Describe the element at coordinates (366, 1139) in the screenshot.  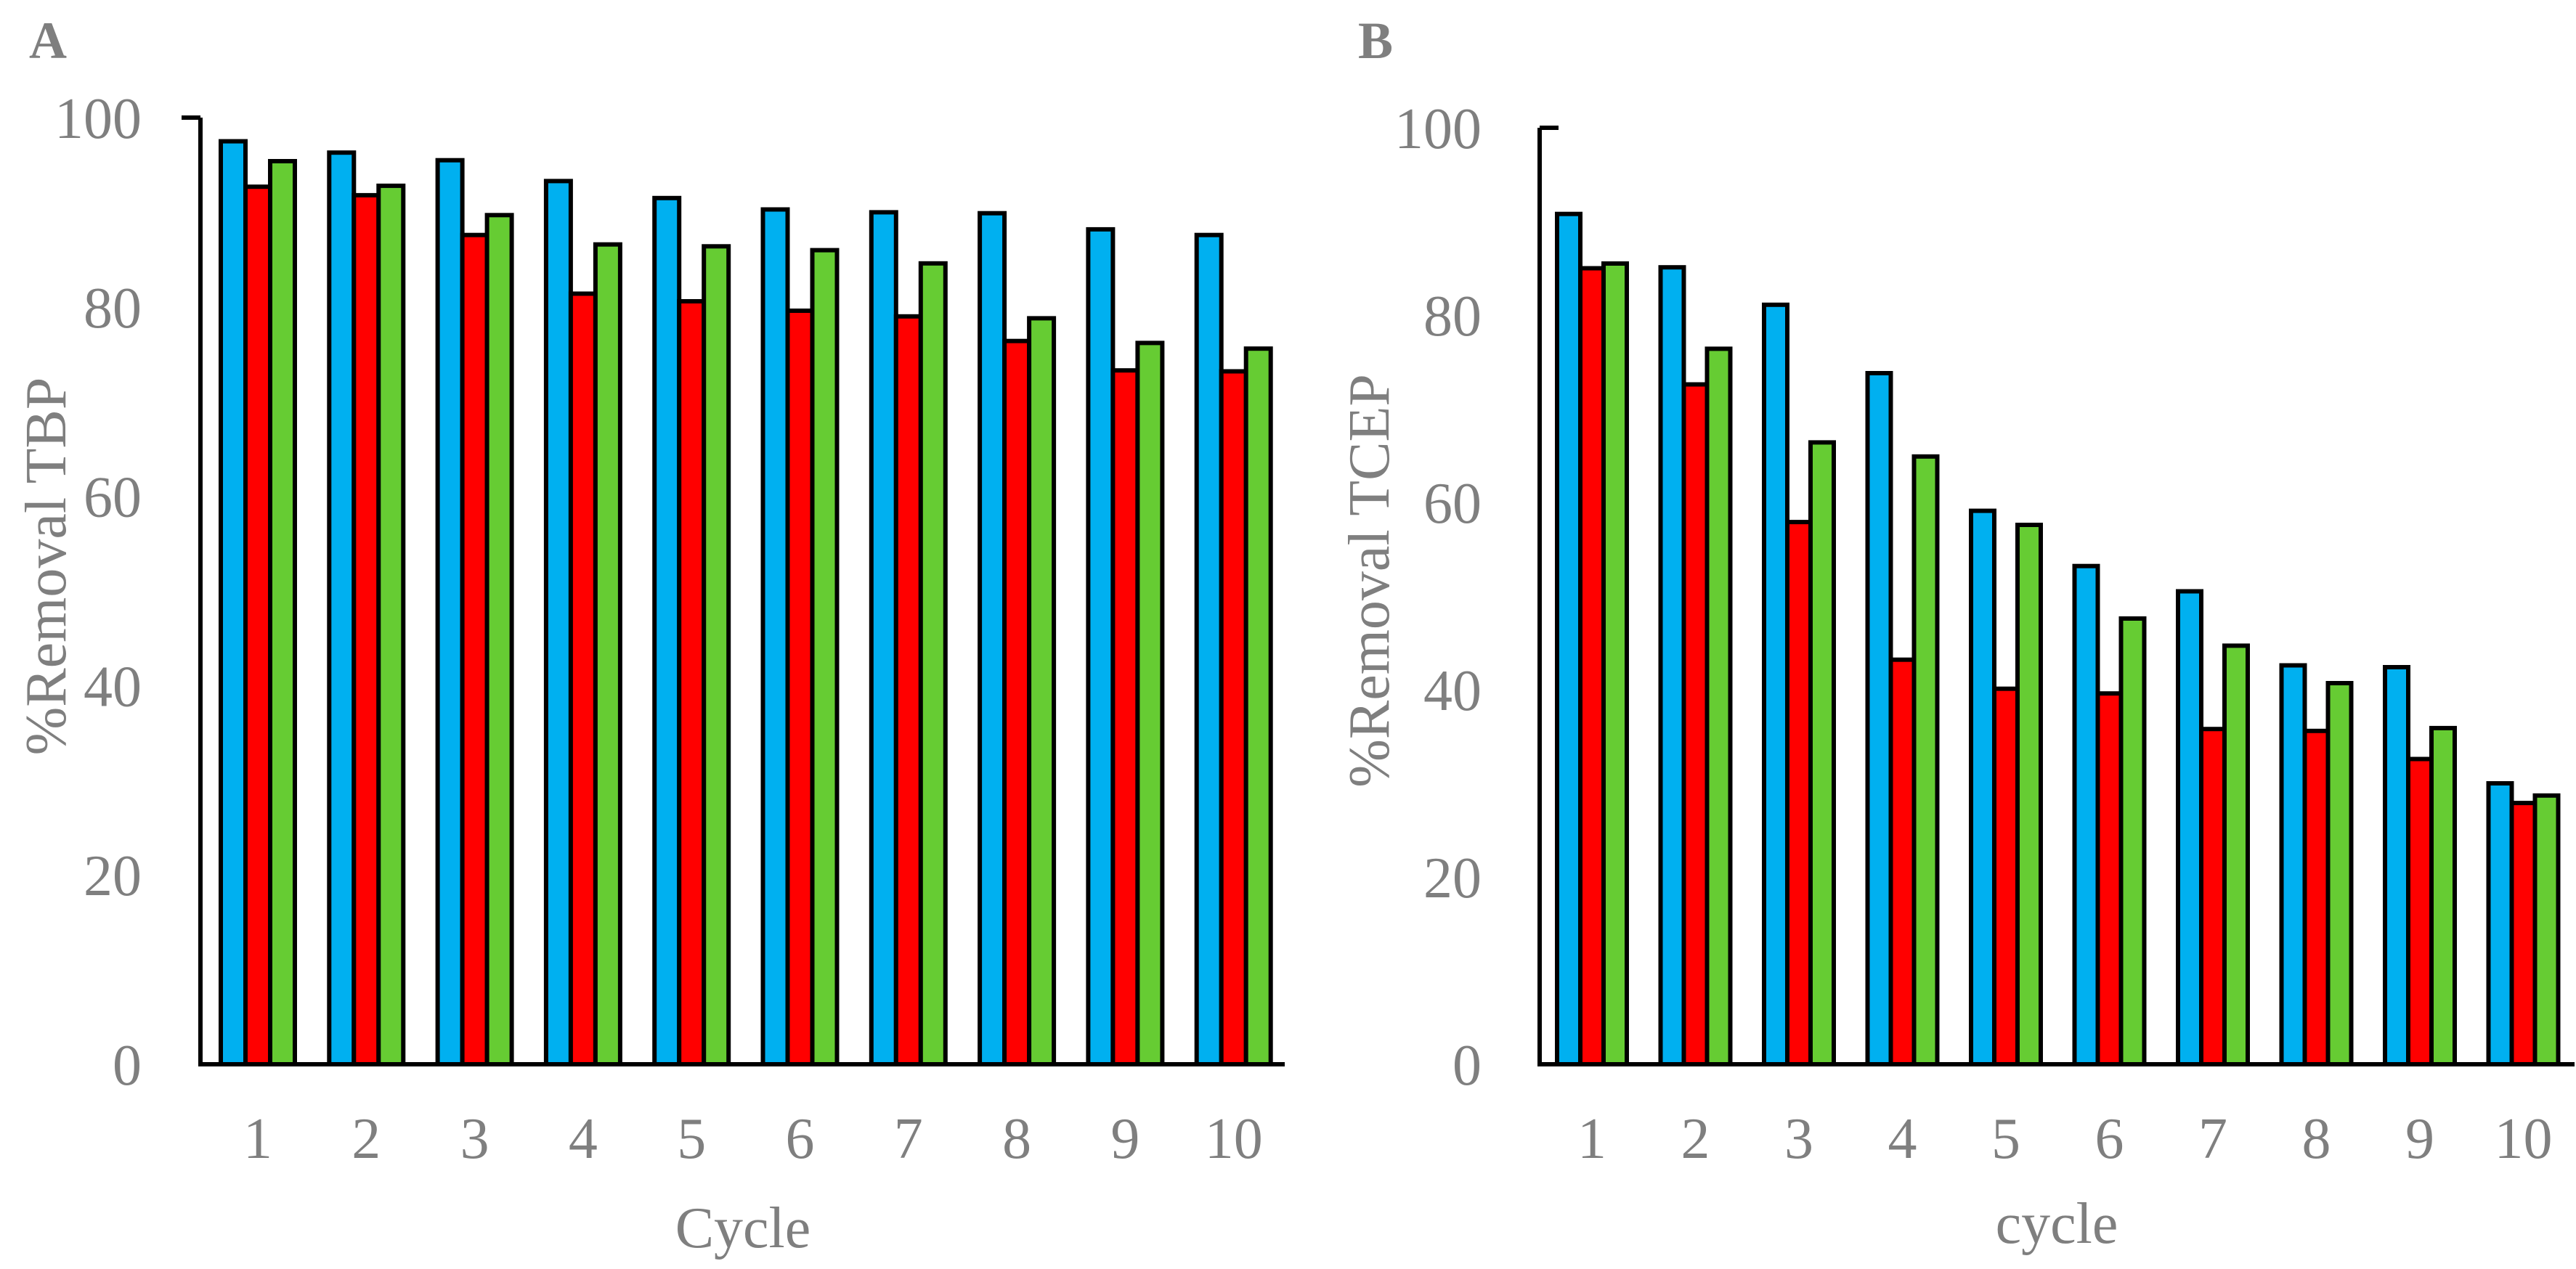
I see `x-tick-label: 2` at that location.